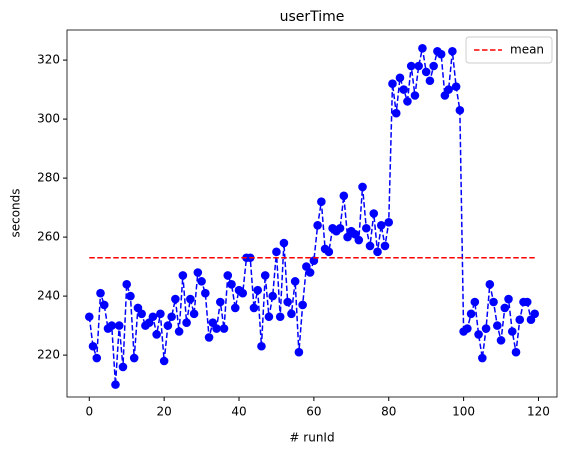 The height and width of the screenshot is (457, 571). Describe the element at coordinates (163, 412) in the screenshot. I see `x-tick-label: 20` at that location.